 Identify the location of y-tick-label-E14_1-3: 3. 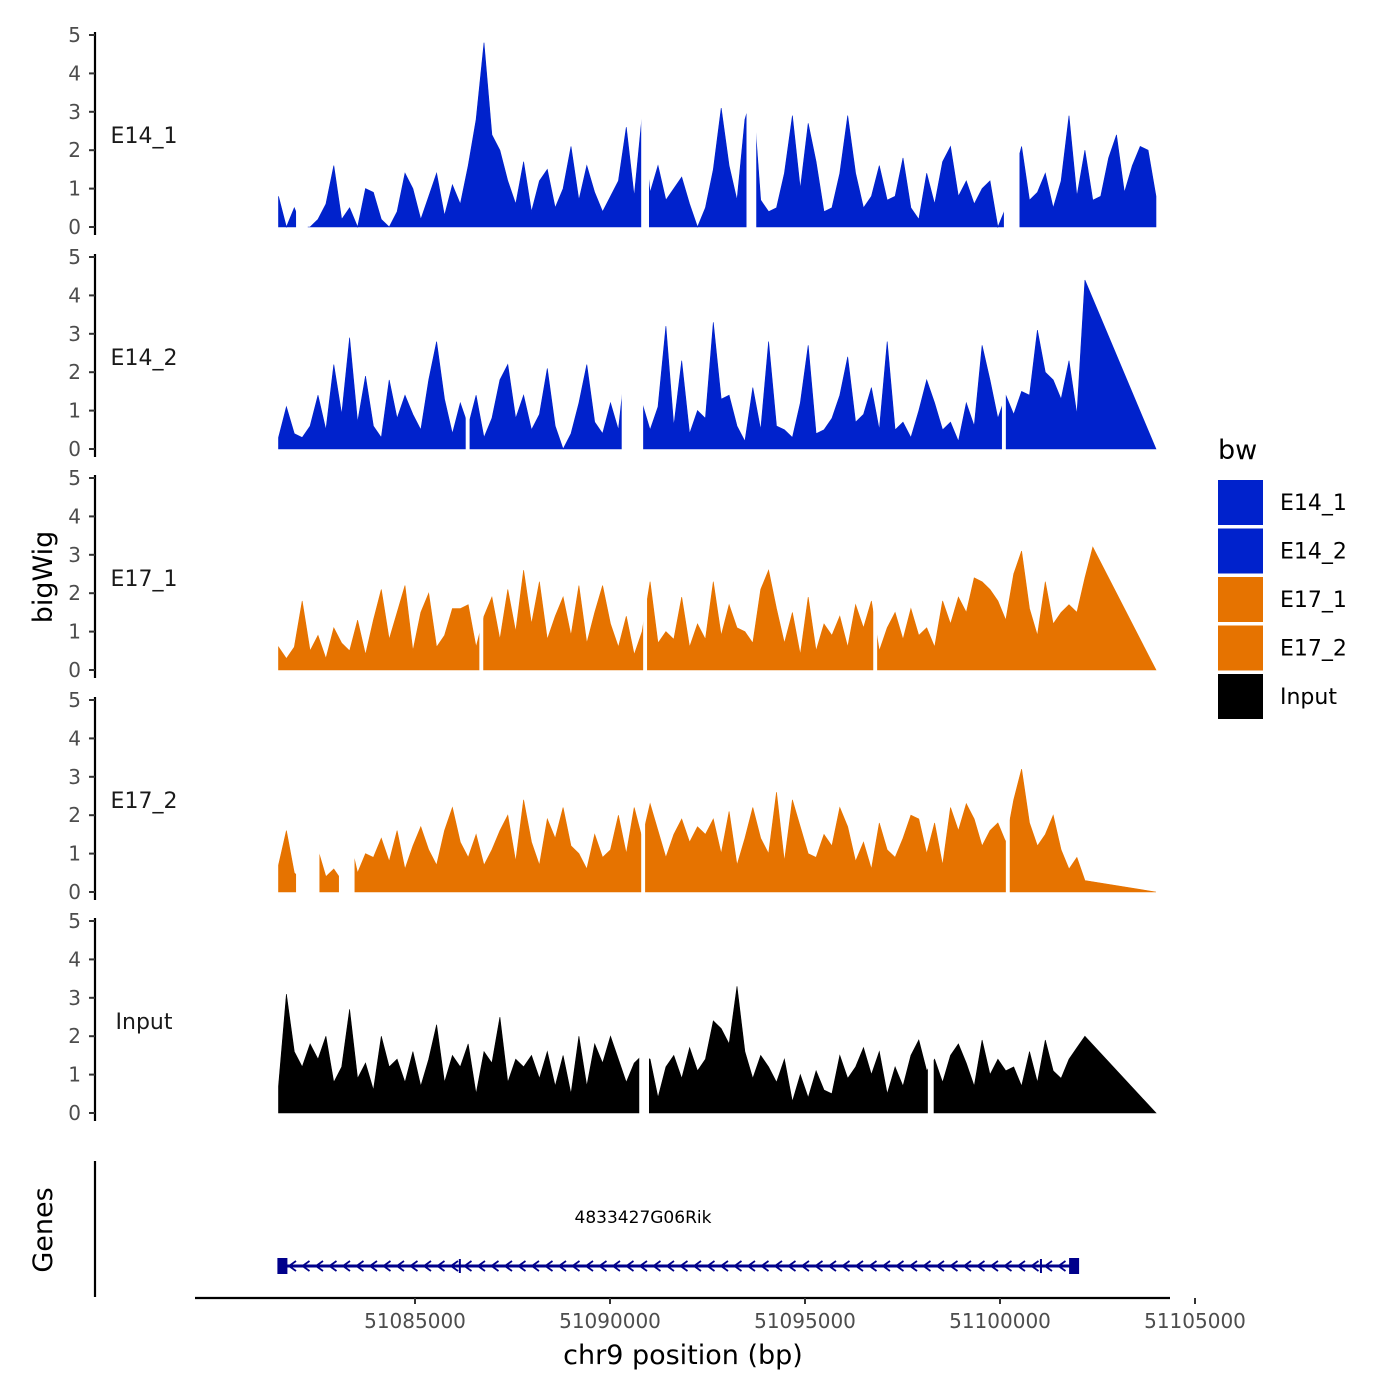
(74, 112).